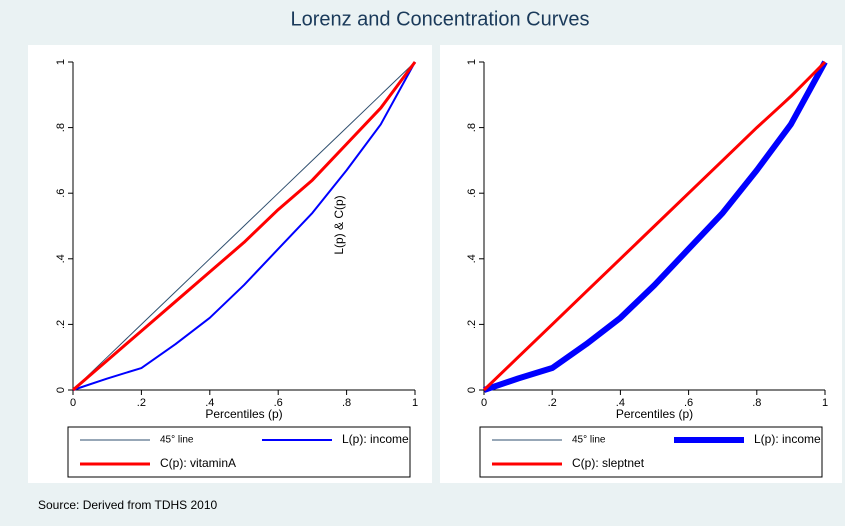 The image size is (845, 526). What do you see at coordinates (339, 224) in the screenshot?
I see `y-axis-label: L(p) & C(p)` at bounding box center [339, 224].